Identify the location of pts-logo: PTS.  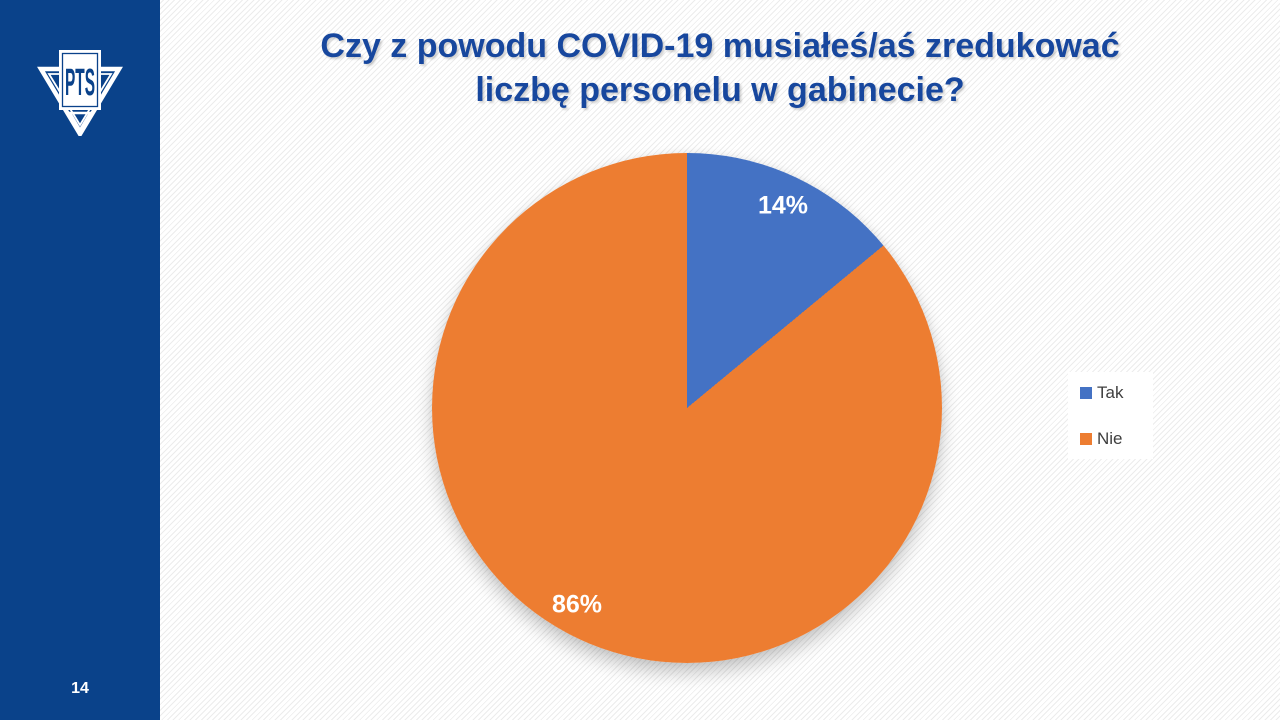
(80, 91).